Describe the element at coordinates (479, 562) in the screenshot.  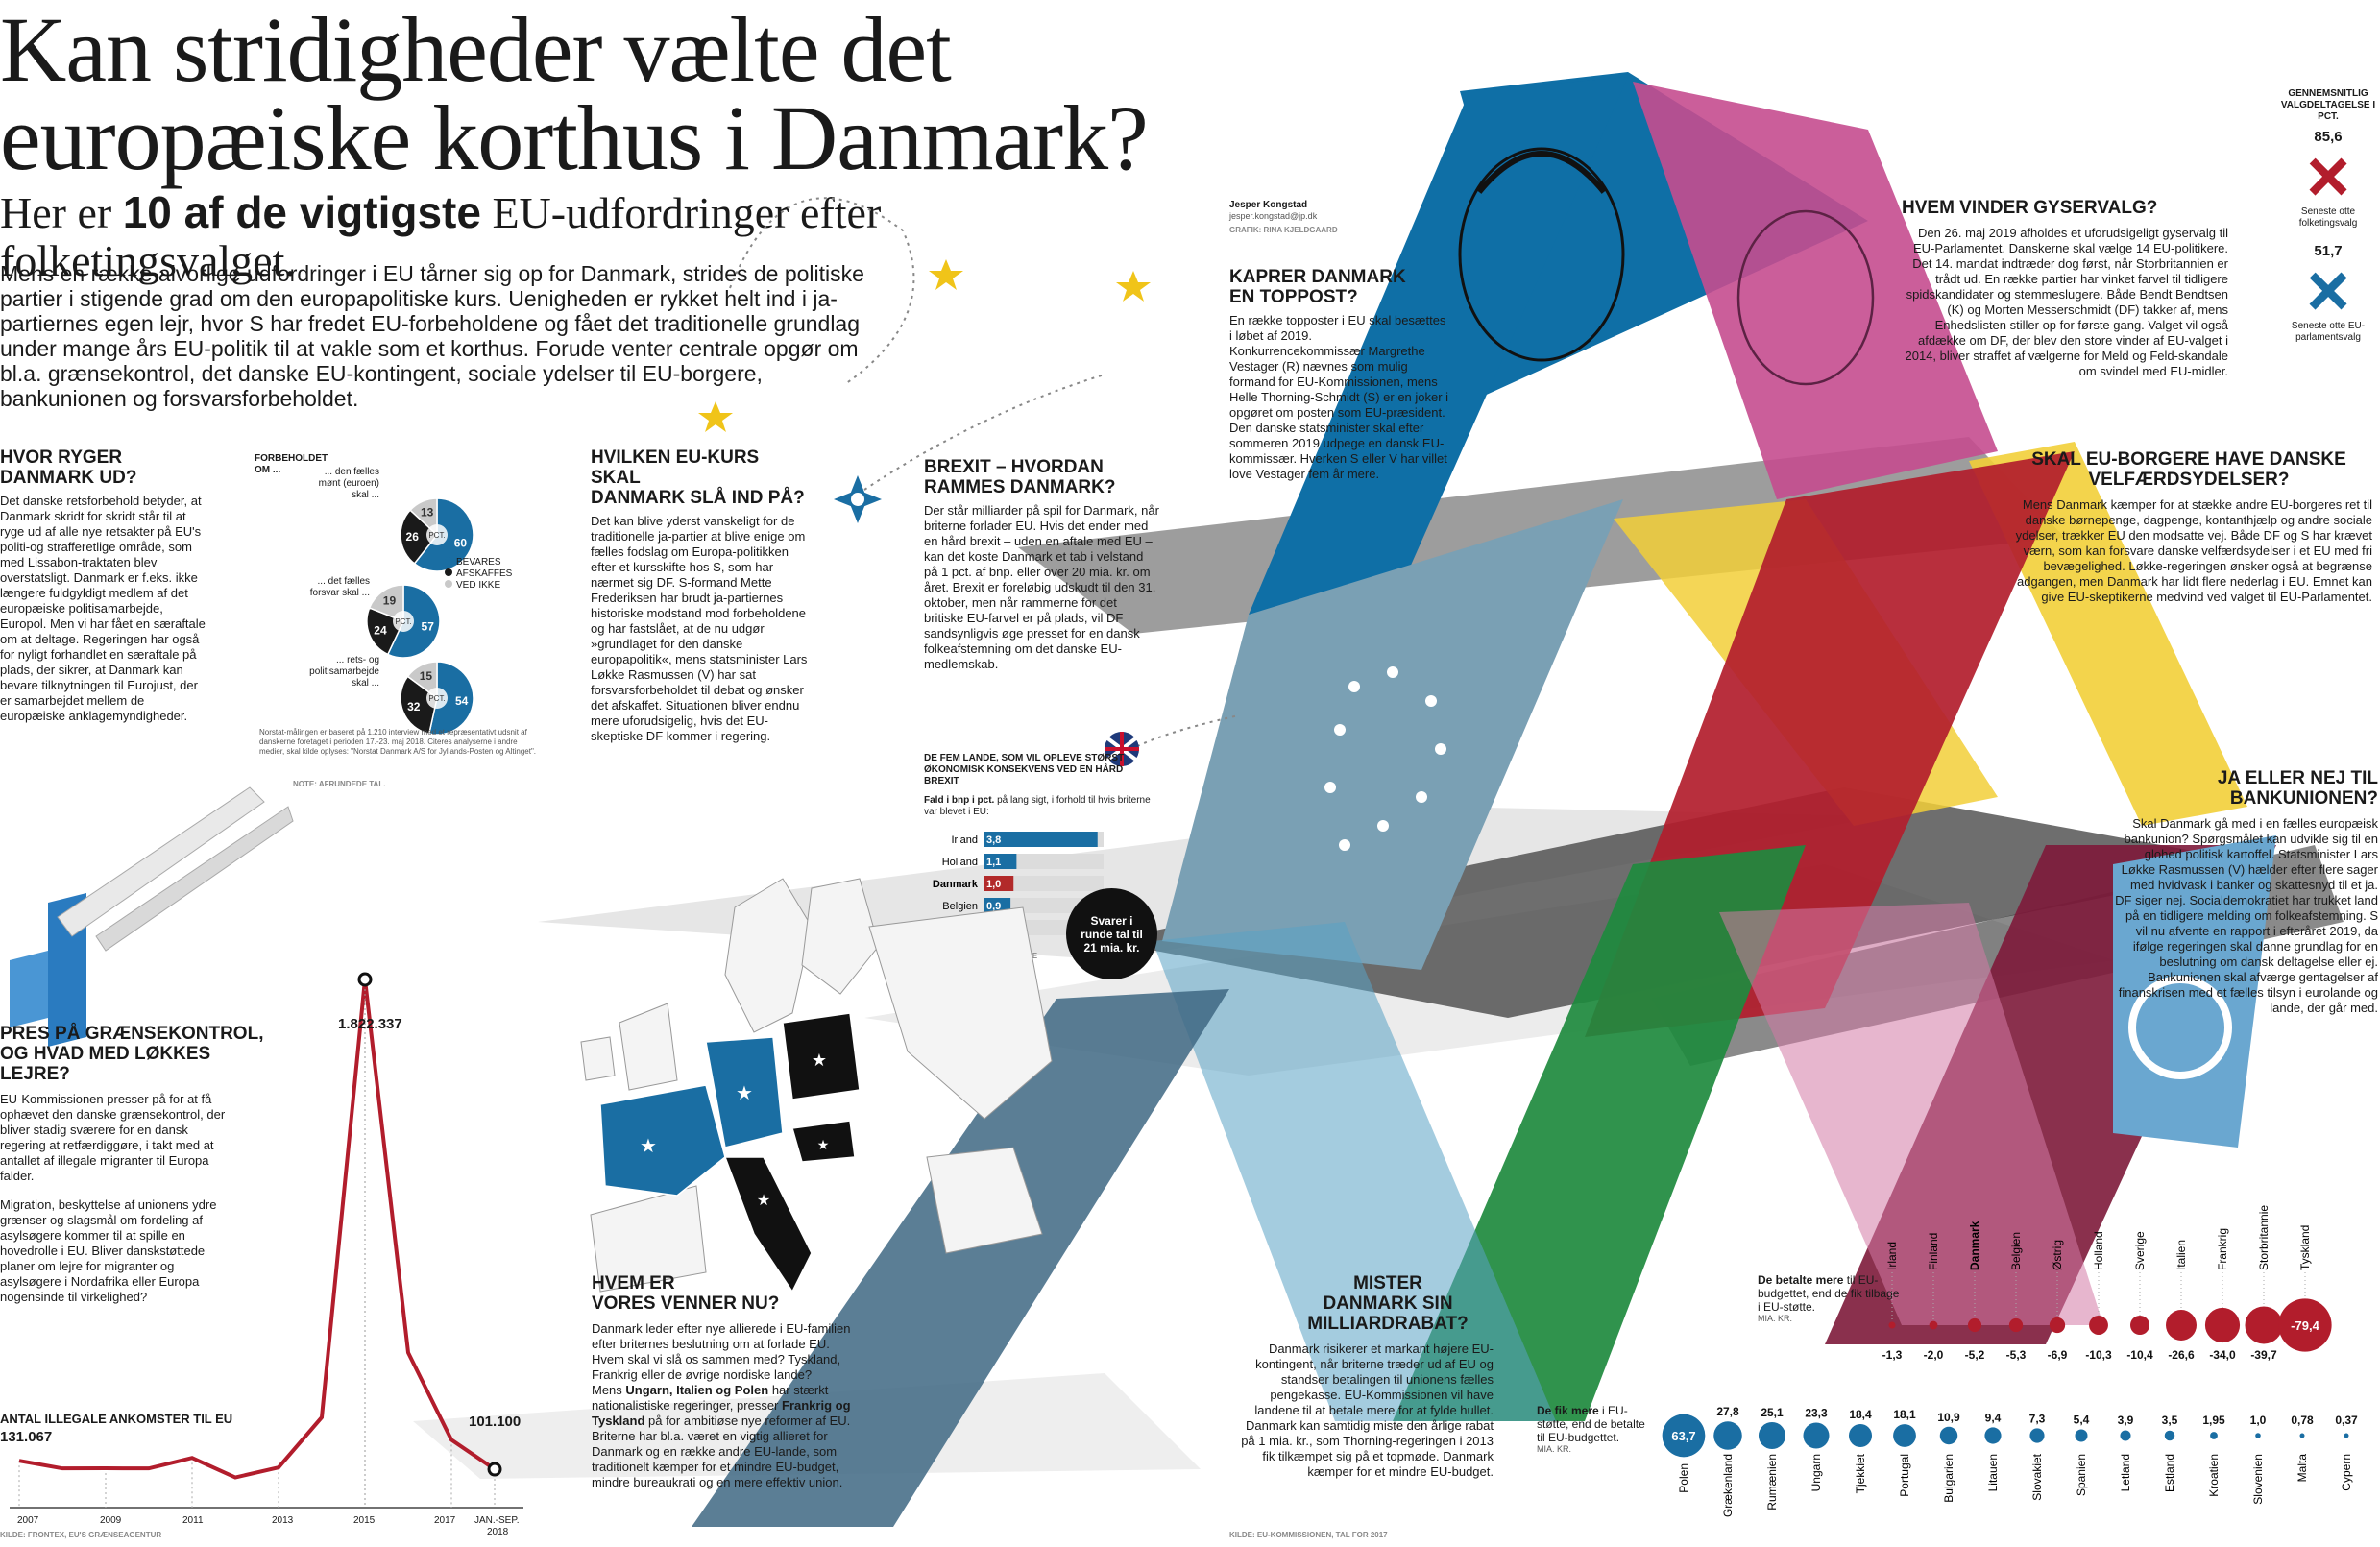
I see `legend-bevares-label: BEVARES` at that location.